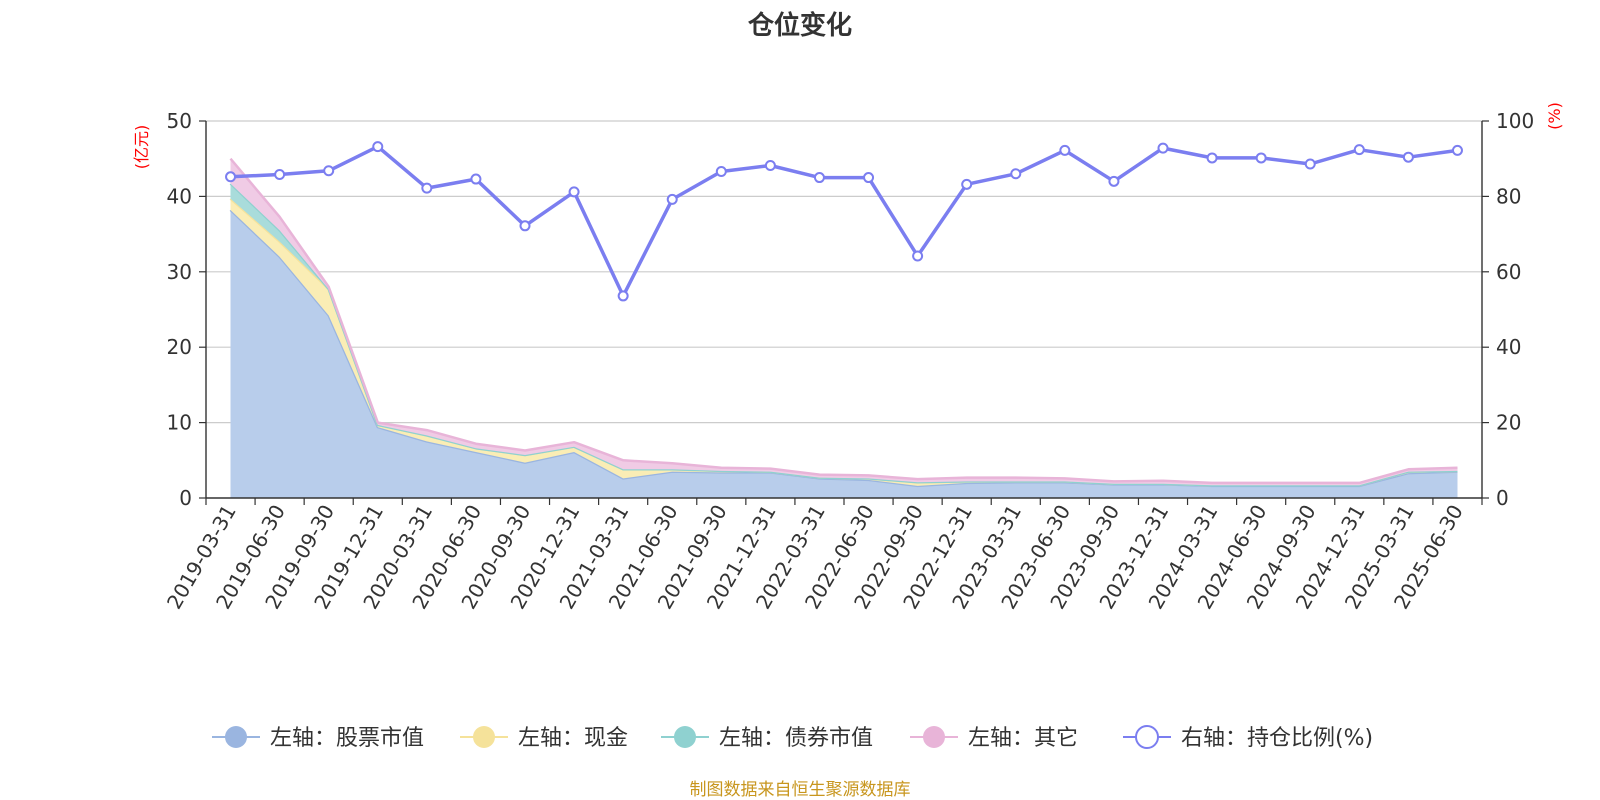  Describe the element at coordinates (1508, 272) in the screenshot. I see `right-axis-tick-label: 60` at that location.